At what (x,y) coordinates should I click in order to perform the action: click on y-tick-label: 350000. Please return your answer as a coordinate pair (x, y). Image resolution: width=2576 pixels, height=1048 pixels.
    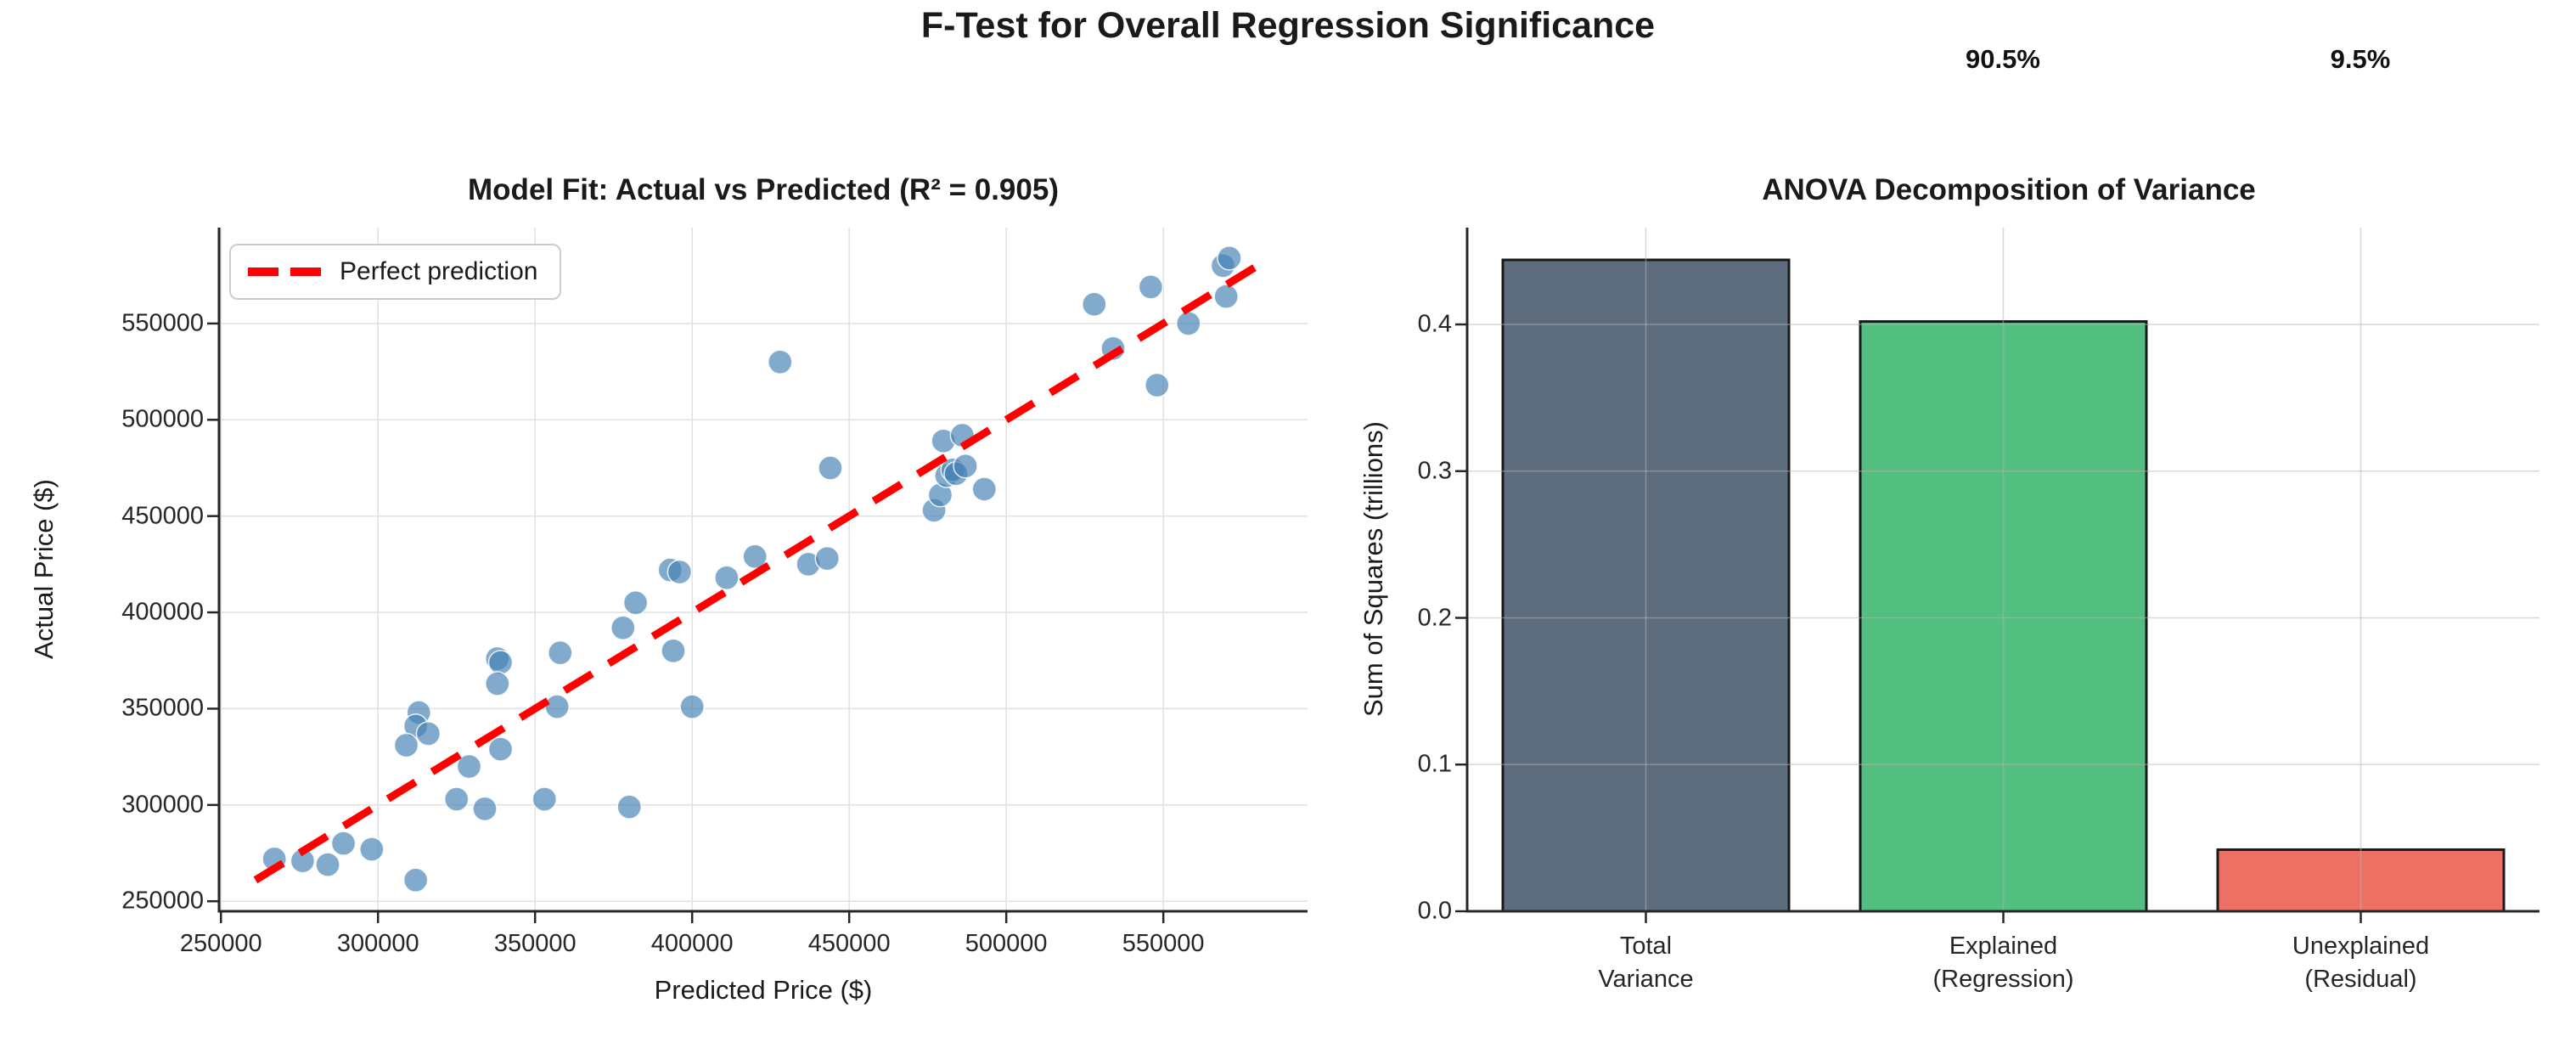
    Looking at the image, I should click on (162, 708).